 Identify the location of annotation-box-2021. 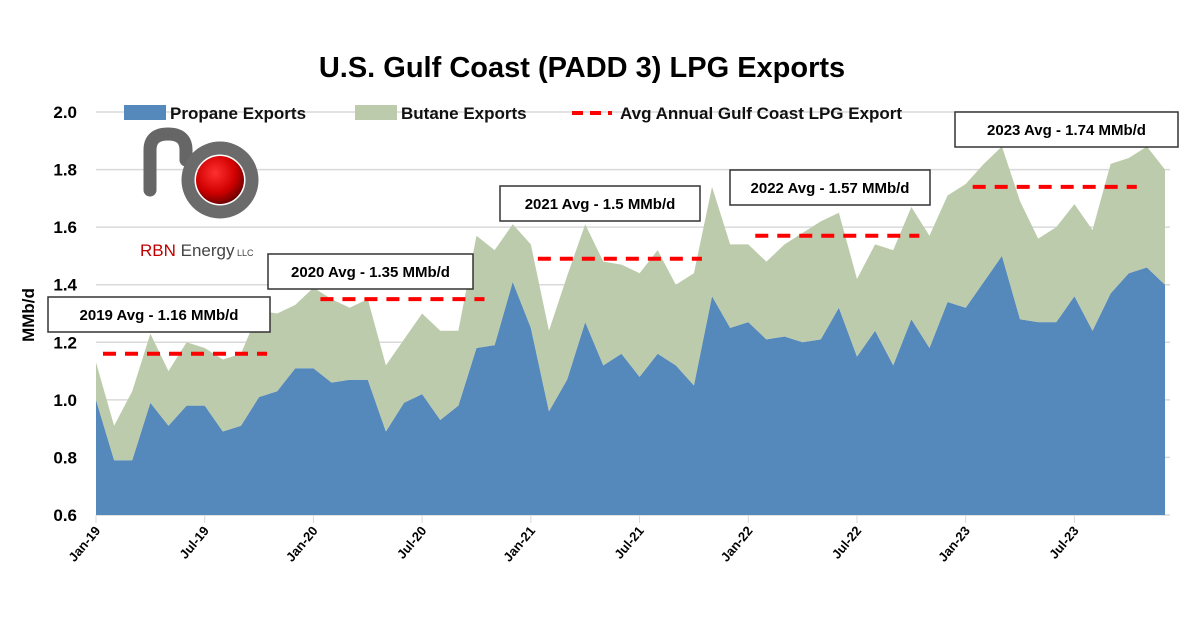
(600, 203).